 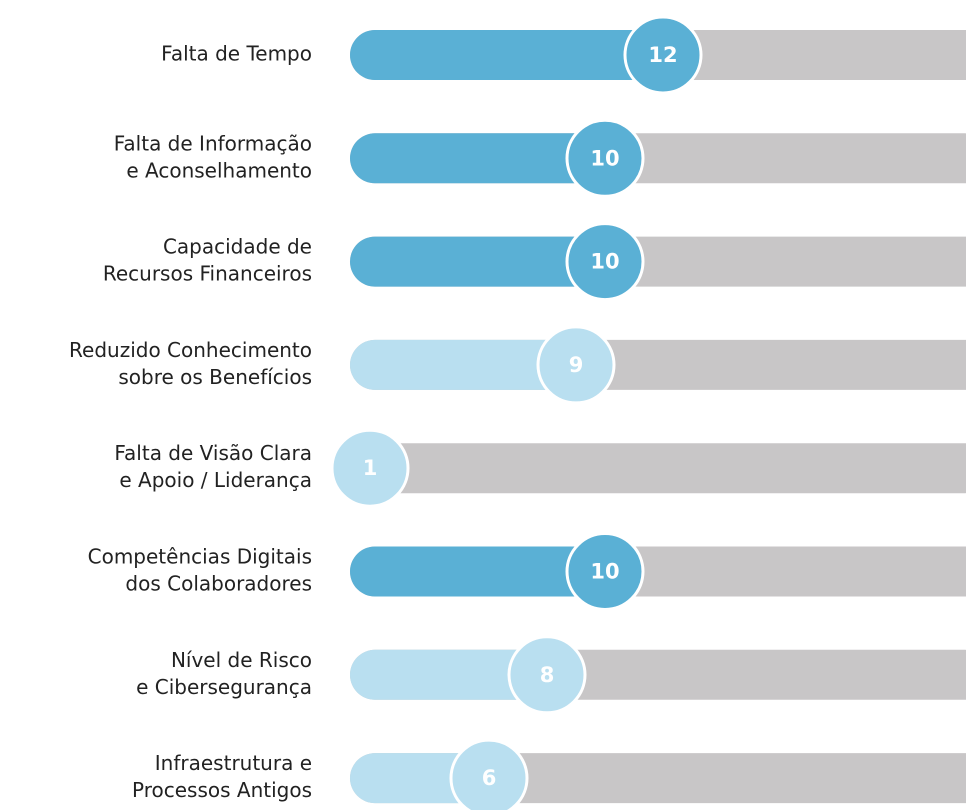 I want to click on category-label: Reduzido Conhecimento, so click(x=190, y=350).